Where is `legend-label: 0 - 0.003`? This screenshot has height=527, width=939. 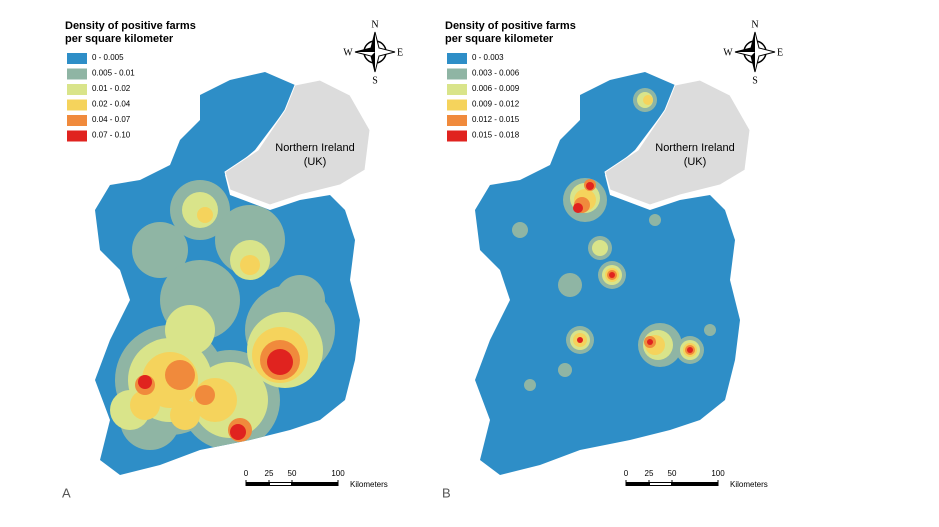
legend-label: 0 - 0.003 is located at coordinates (488, 57).